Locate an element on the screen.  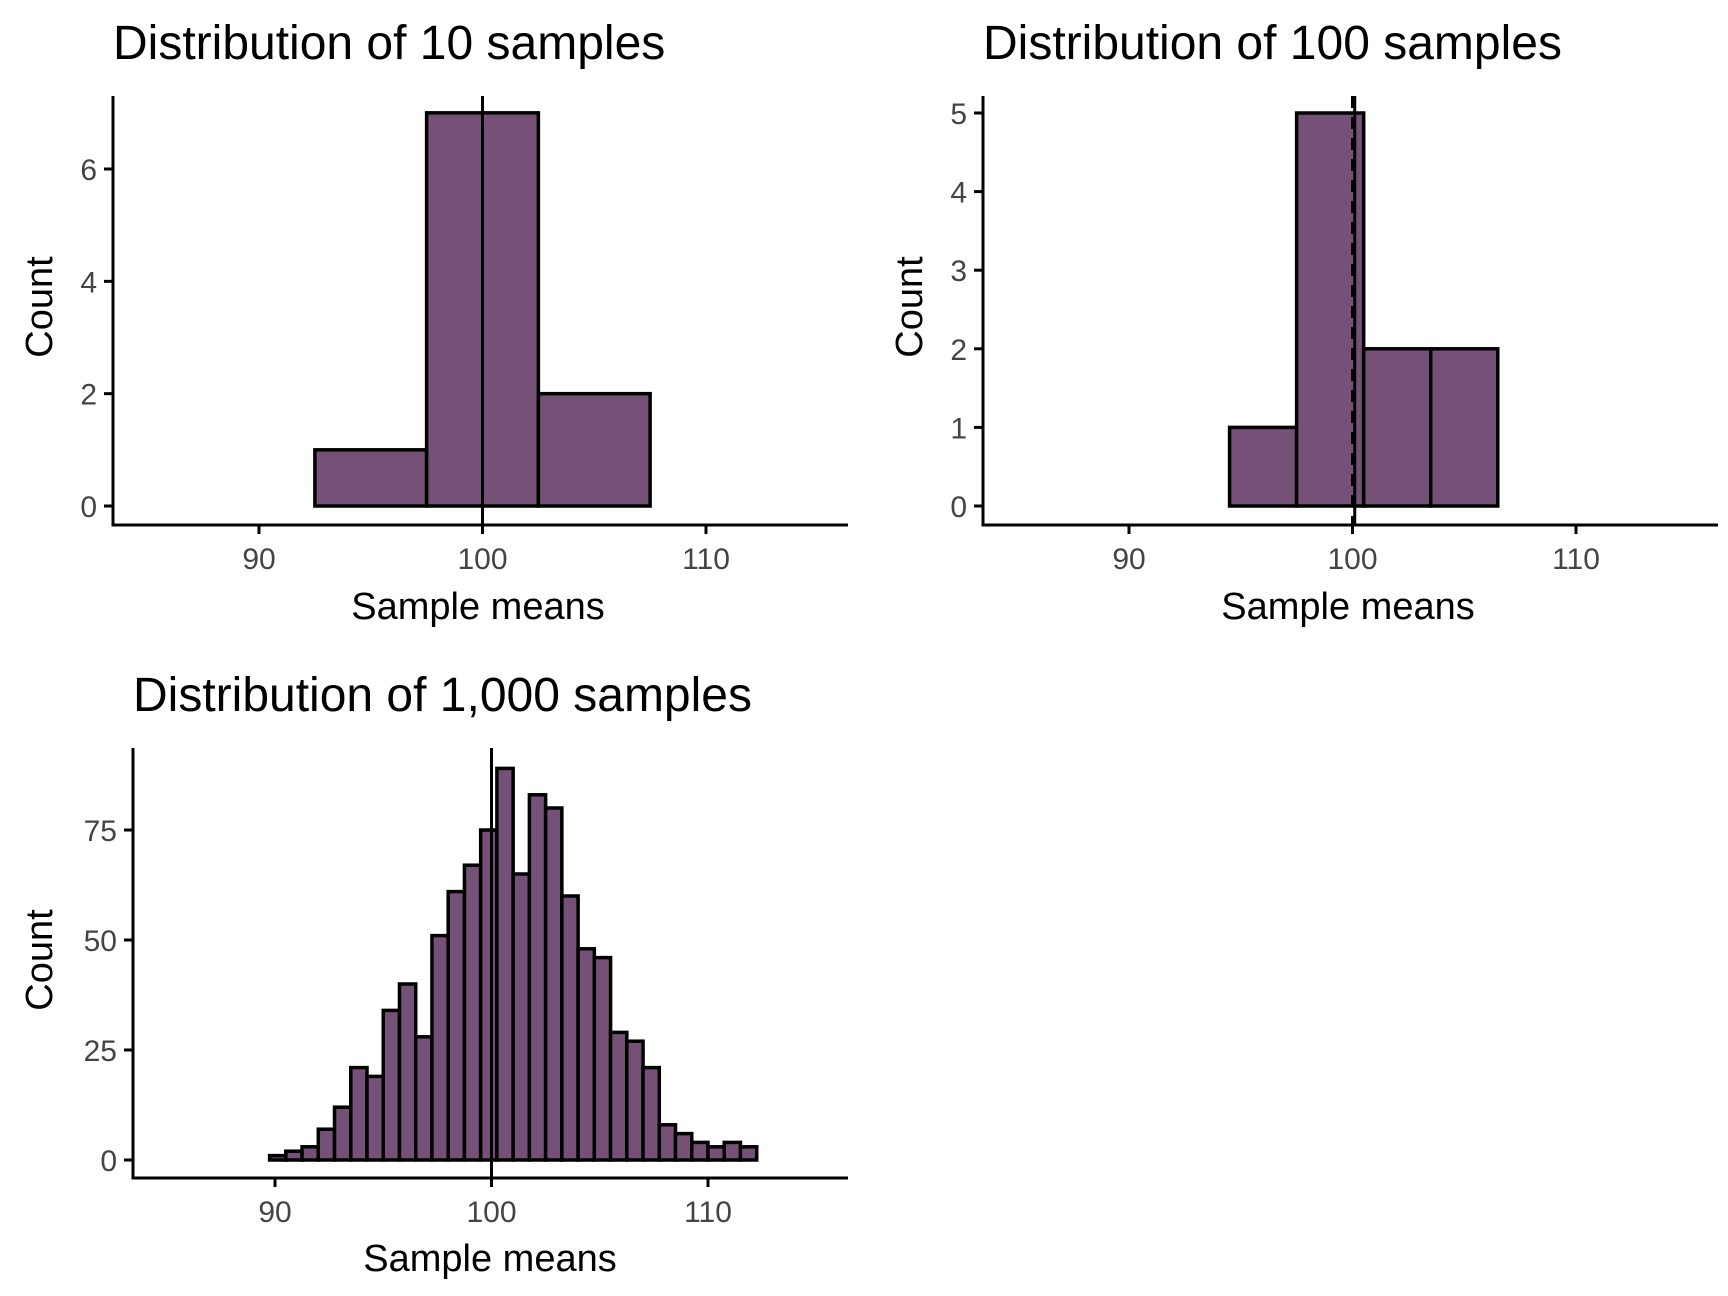
y-tick-label: 1 is located at coordinates (958, 428).